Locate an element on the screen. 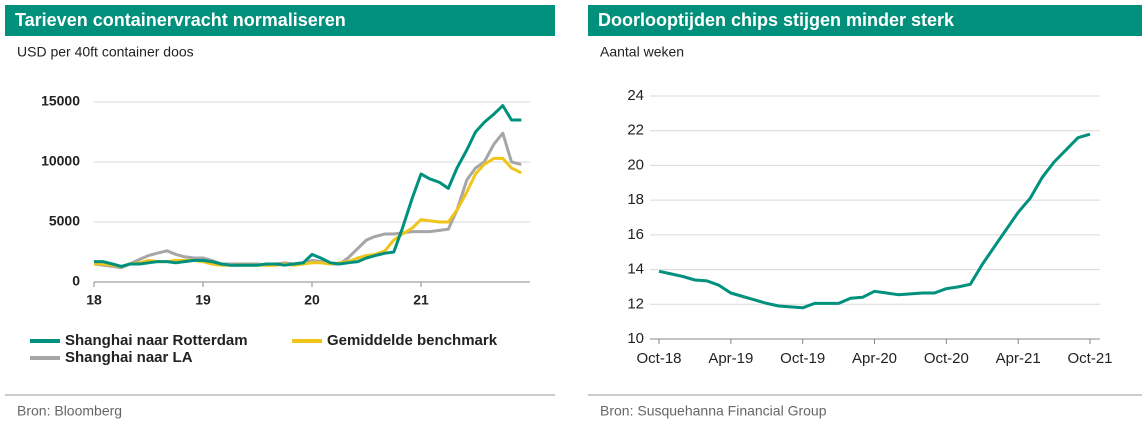  x-tick-label: Oct-20 is located at coordinates (946, 358).